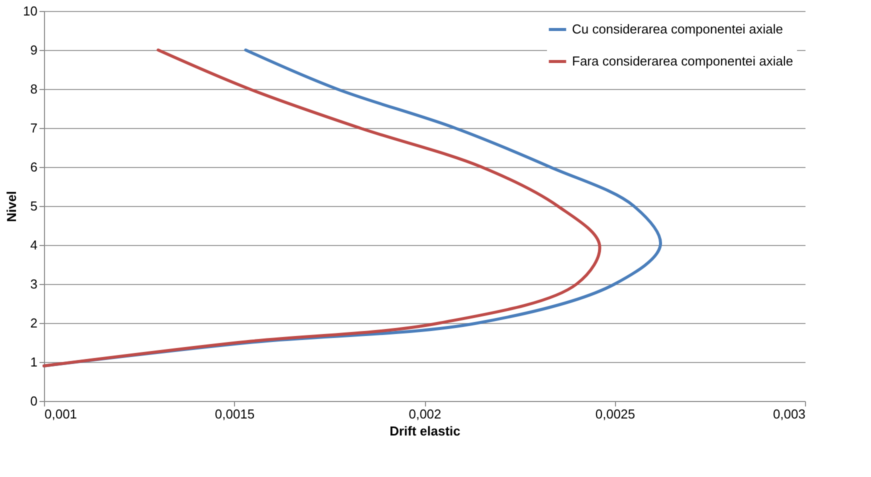 The image size is (871, 477). What do you see at coordinates (34, 323) in the screenshot?
I see `y-tick-label: 2` at bounding box center [34, 323].